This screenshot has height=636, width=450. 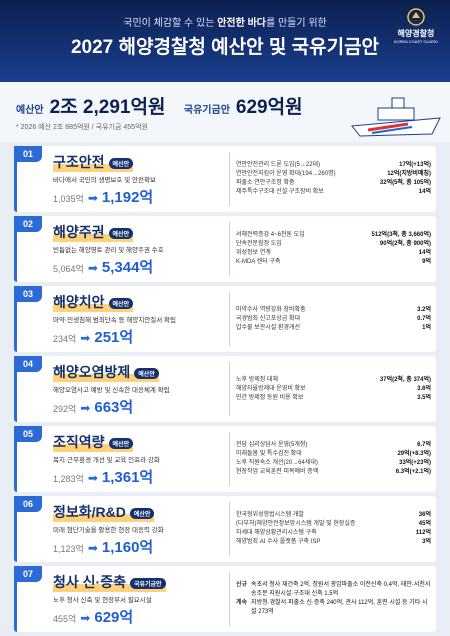 I want to click on amount-before: 5,064억, so click(x=68, y=269).